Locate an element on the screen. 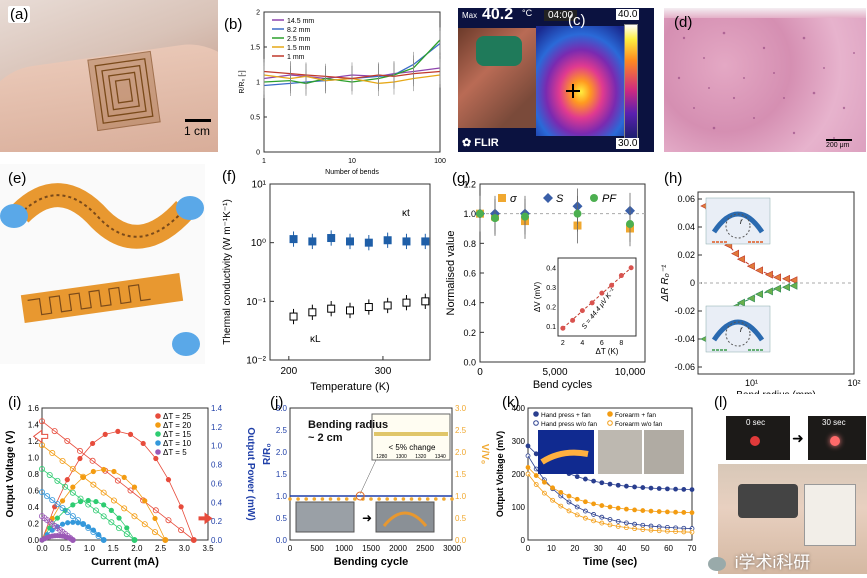  bending-note-value: ~ 2 cm is located at coordinates (325, 438).